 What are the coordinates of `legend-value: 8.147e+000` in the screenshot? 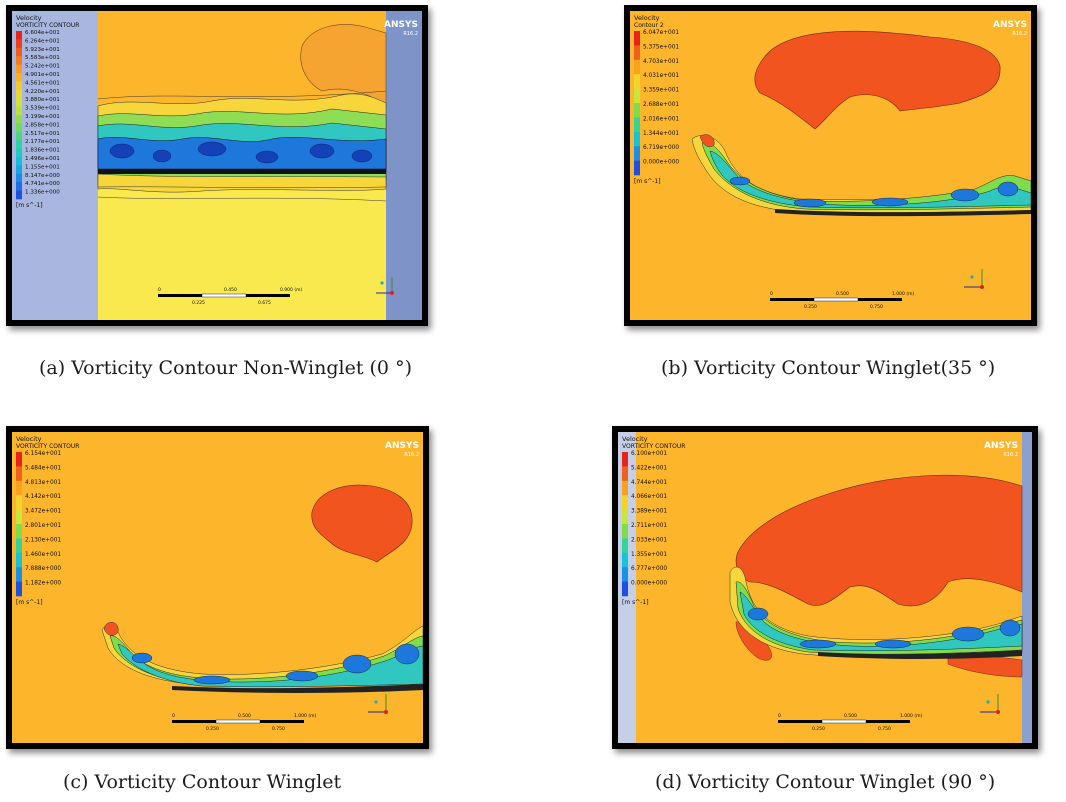 It's located at (42, 176).